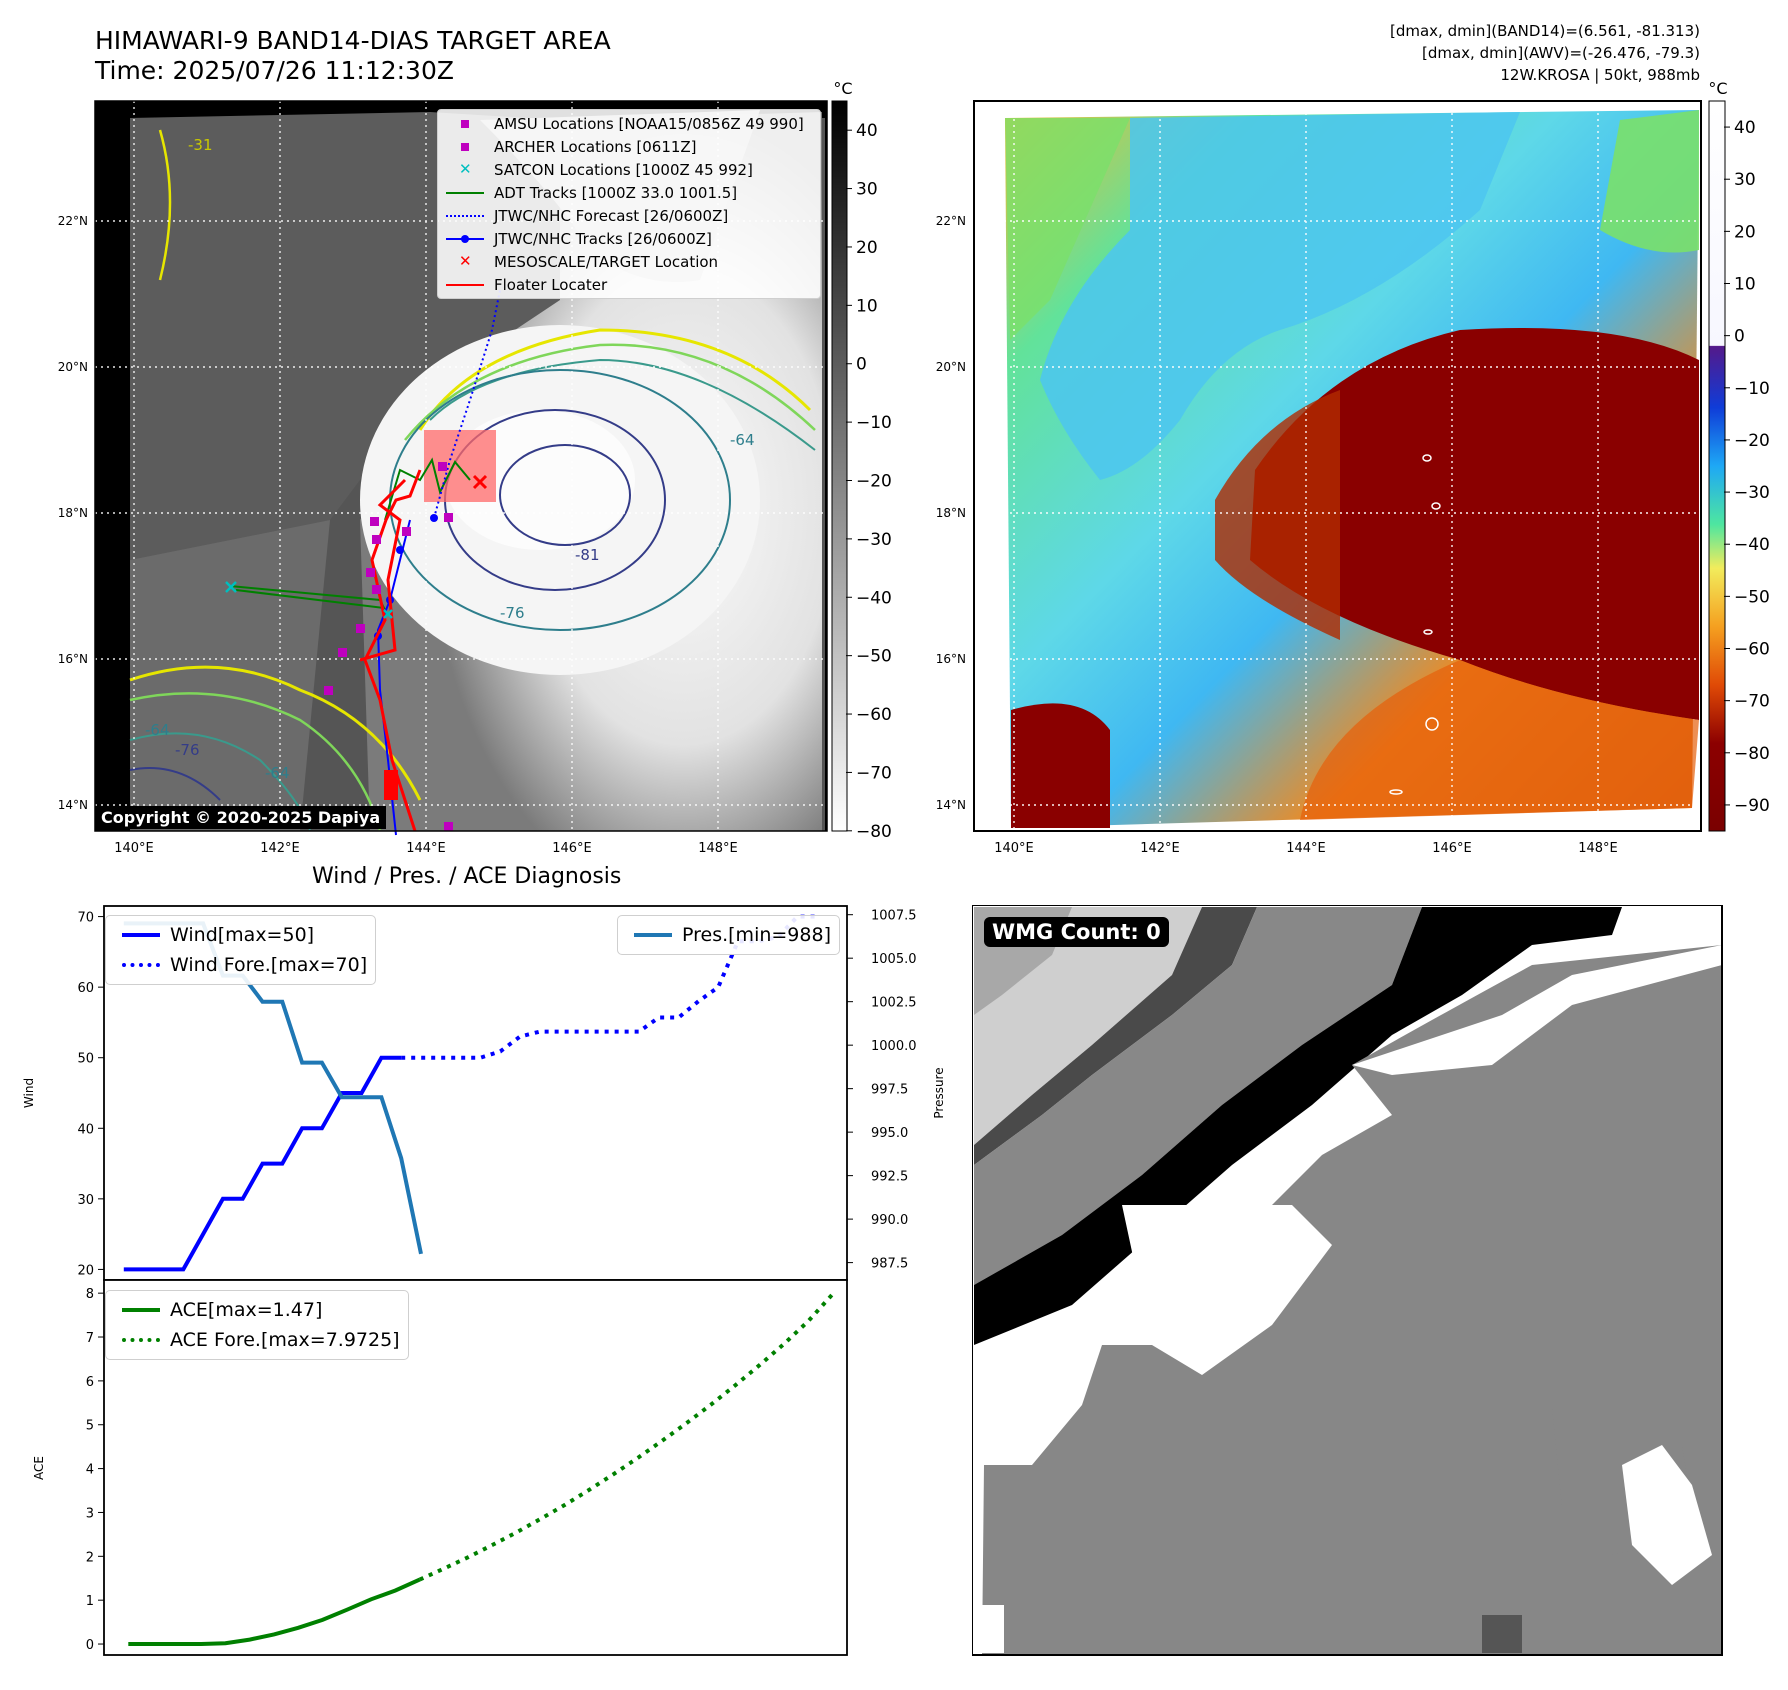 This screenshot has height=1690, width=1788. Describe the element at coordinates (90, 1470) in the screenshot. I see `y-tick-label: 4` at that location.